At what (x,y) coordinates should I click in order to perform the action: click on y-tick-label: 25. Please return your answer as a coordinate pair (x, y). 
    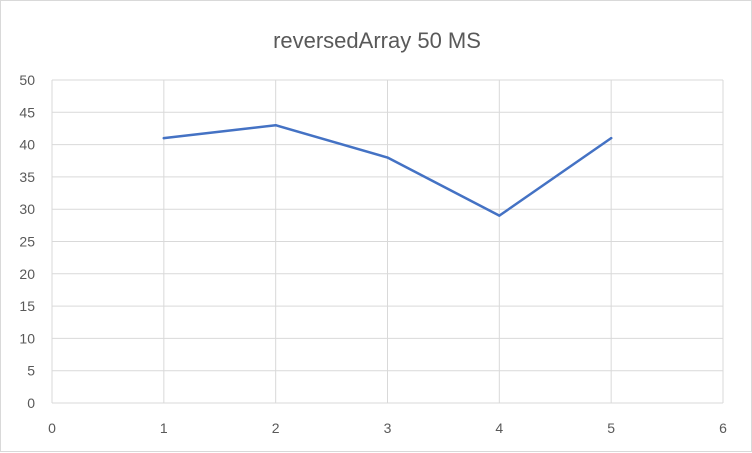
    Looking at the image, I should click on (27, 242).